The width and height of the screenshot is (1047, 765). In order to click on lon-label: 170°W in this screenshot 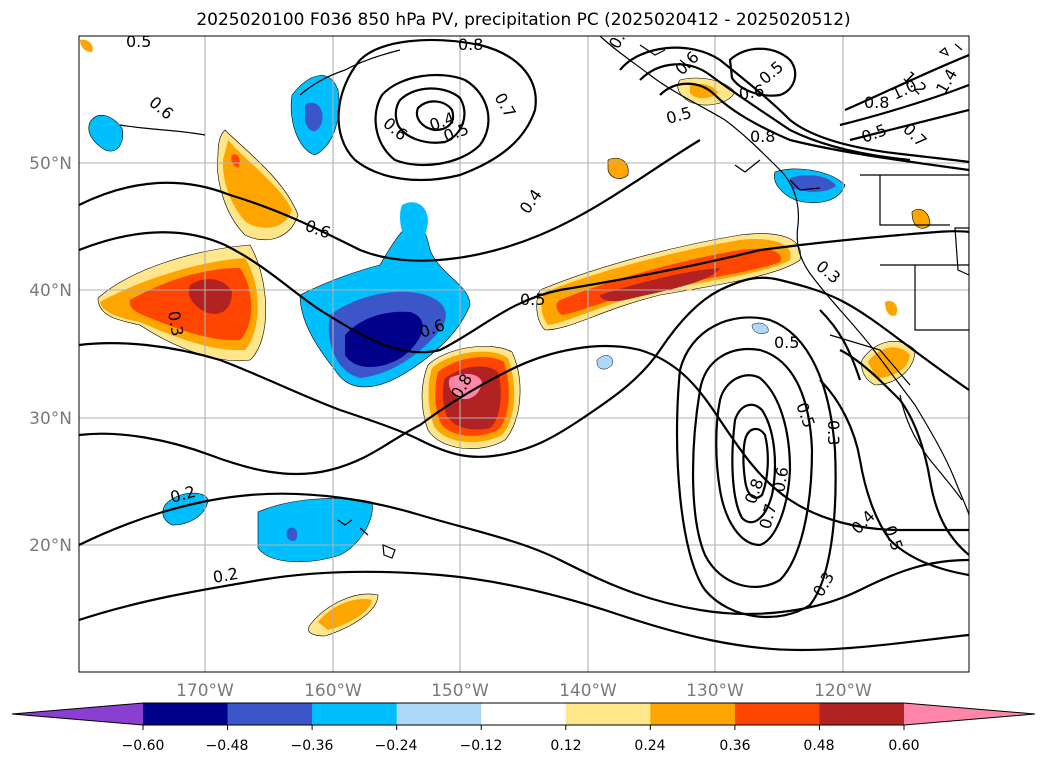, I will do `click(205, 691)`.